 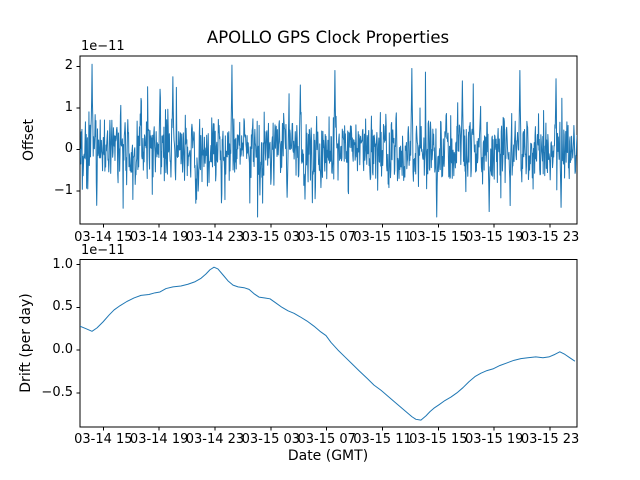 What do you see at coordinates (103, 46) in the screenshot?
I see `top-axis-scale-offset-text: 1e−11` at bounding box center [103, 46].